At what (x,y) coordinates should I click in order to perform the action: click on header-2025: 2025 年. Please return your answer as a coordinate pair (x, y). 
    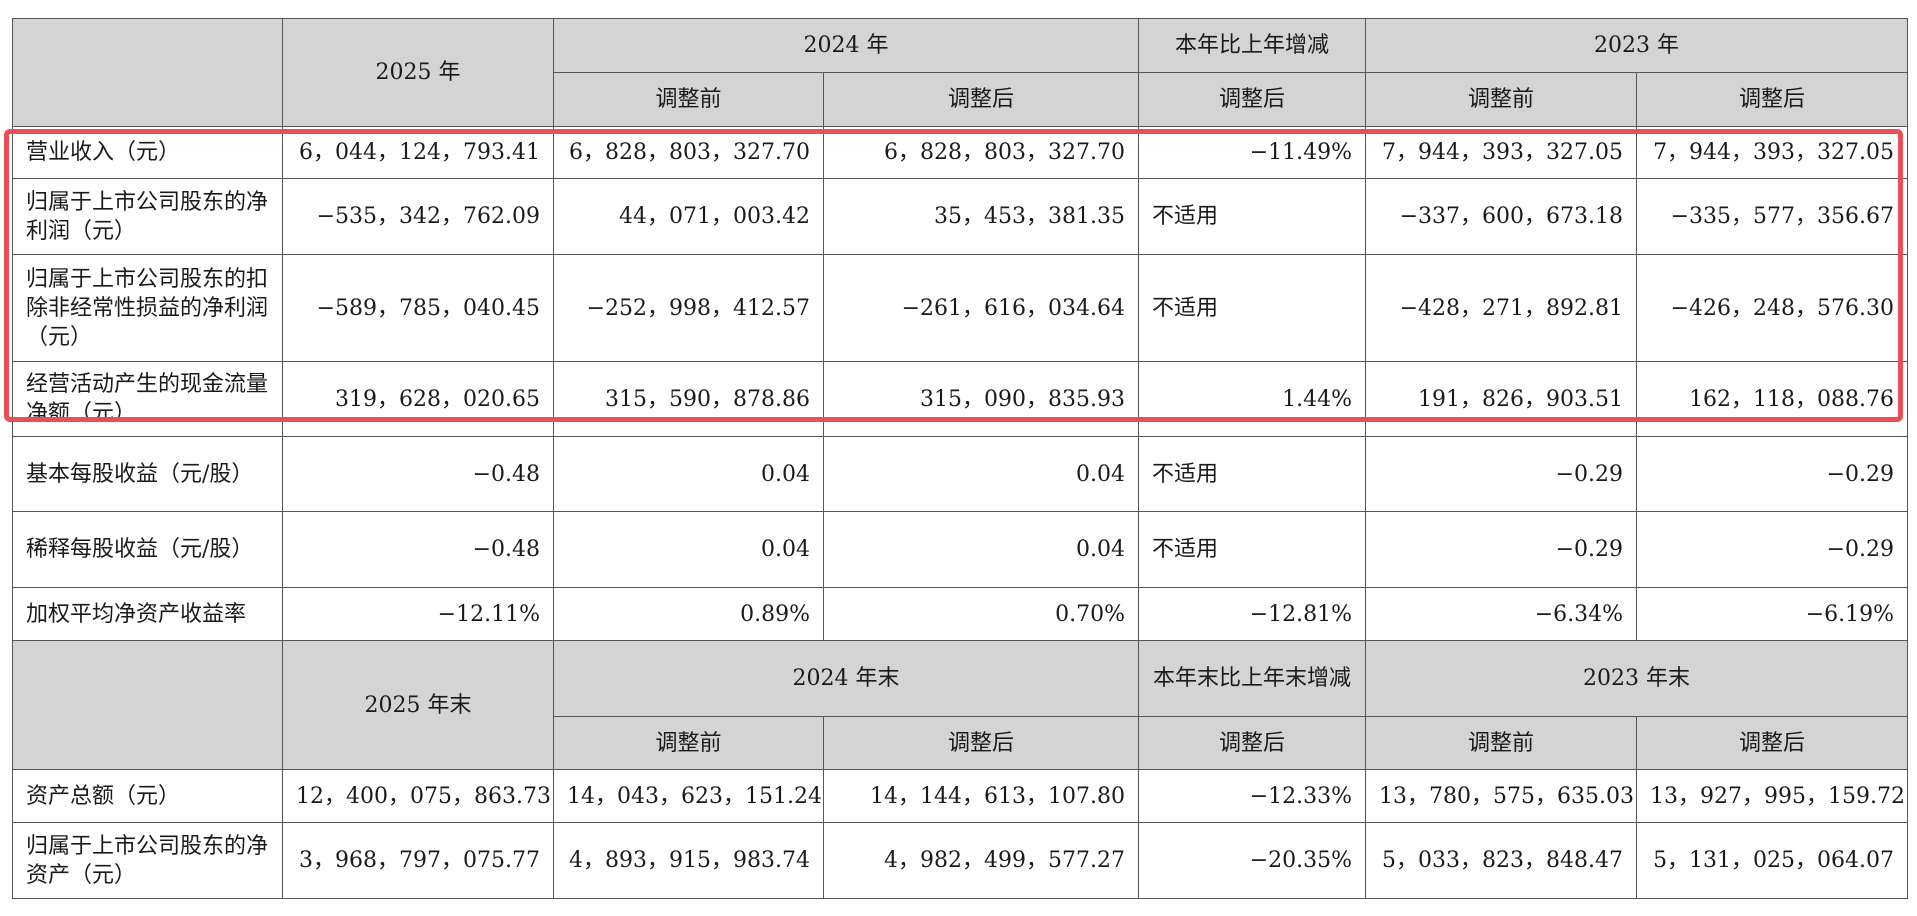
    Looking at the image, I should click on (418, 72).